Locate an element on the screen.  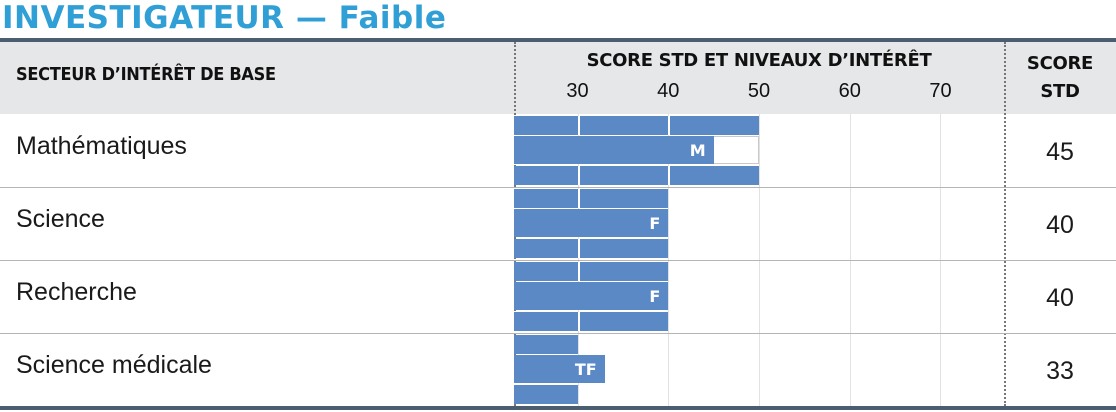
tick-label: 30 is located at coordinates (577, 91).